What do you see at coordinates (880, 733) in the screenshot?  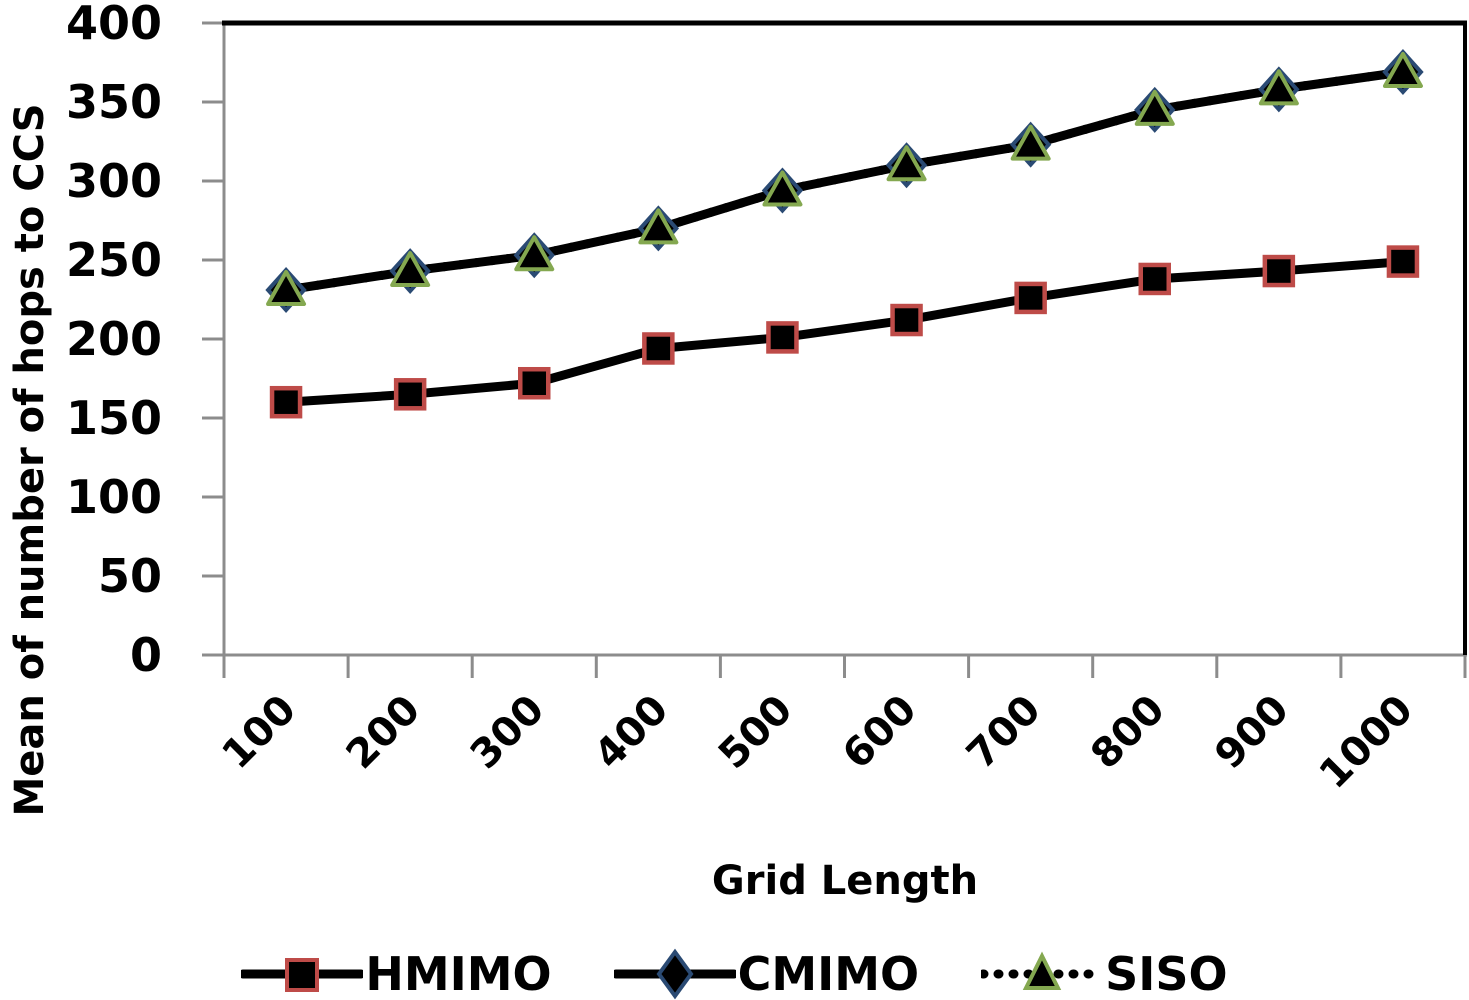 I see `x-tick-label: 600` at bounding box center [880, 733].